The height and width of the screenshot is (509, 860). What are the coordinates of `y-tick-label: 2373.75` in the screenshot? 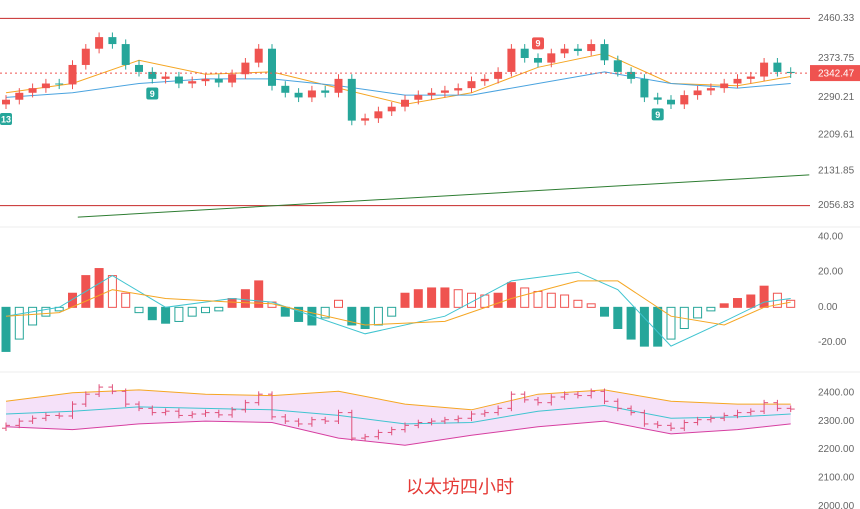 It's located at (836, 58).